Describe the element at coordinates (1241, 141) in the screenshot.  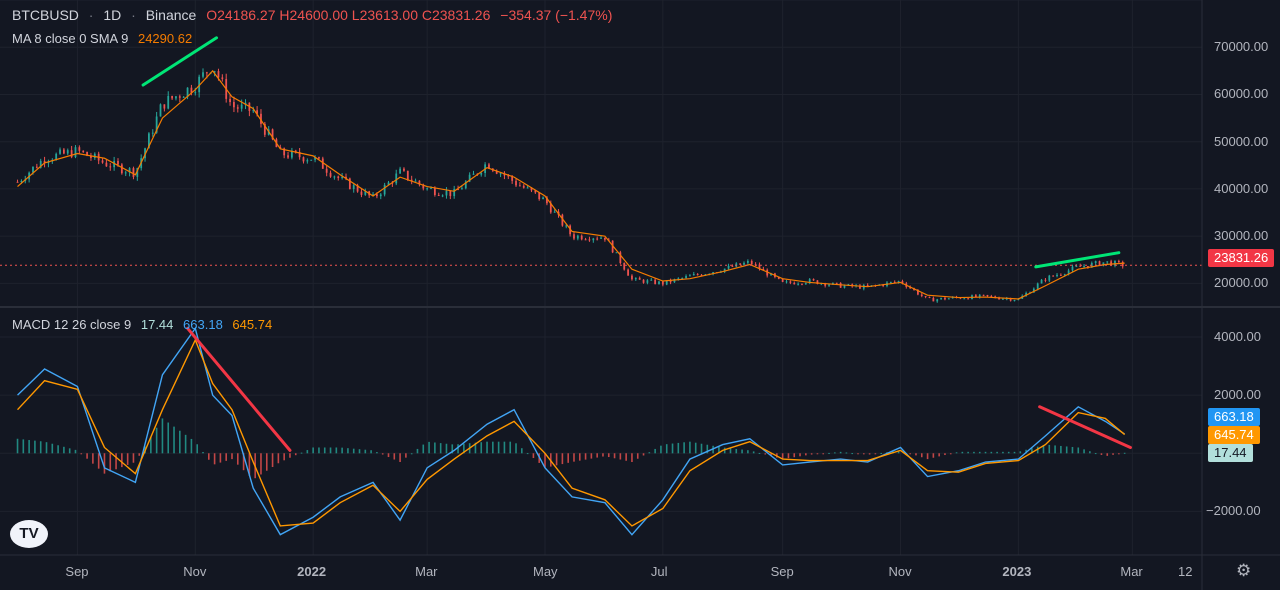
I see `price-tick-label: 50000.00` at that location.